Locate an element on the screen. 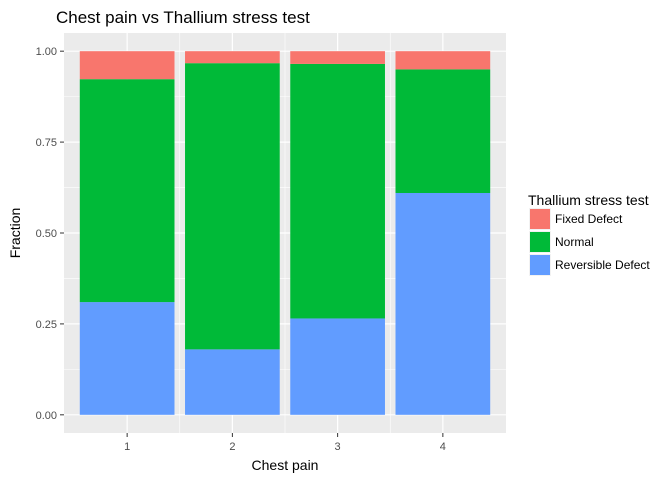 The height and width of the screenshot is (480, 672). y-axis: 0.00 0.25 0.50 0.75 1.00 is located at coordinates (50, 234).